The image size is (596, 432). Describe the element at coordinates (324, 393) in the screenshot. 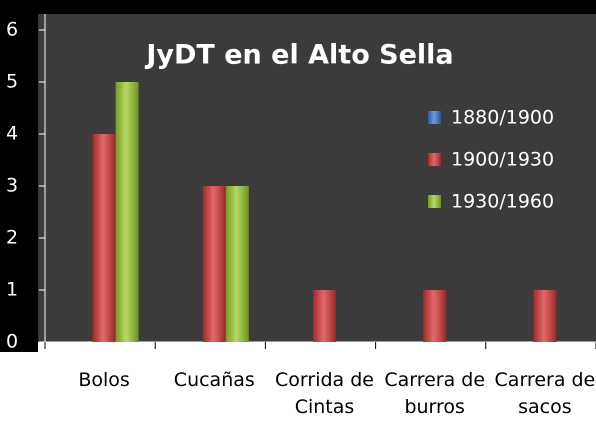

I see `x-tick-label: Corrida de Cintas` at that location.